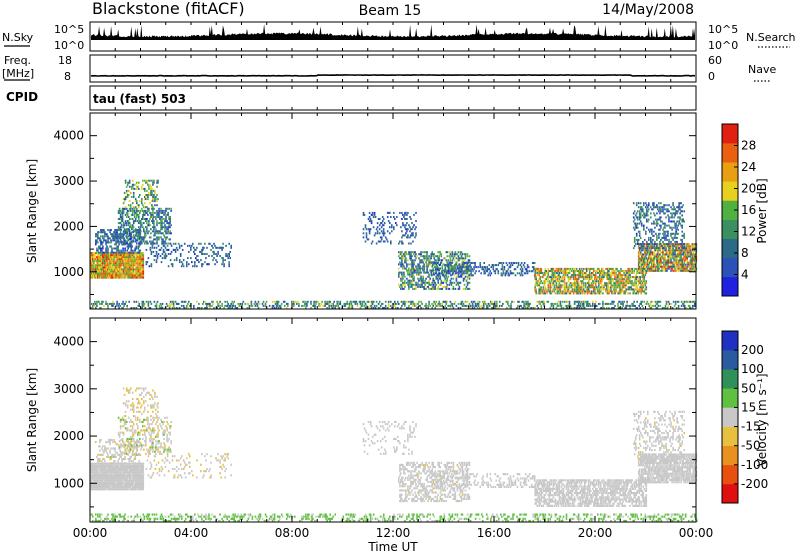 The height and width of the screenshot is (554, 800). I want to click on cpid-value: tau (fast) 503, so click(139, 99).